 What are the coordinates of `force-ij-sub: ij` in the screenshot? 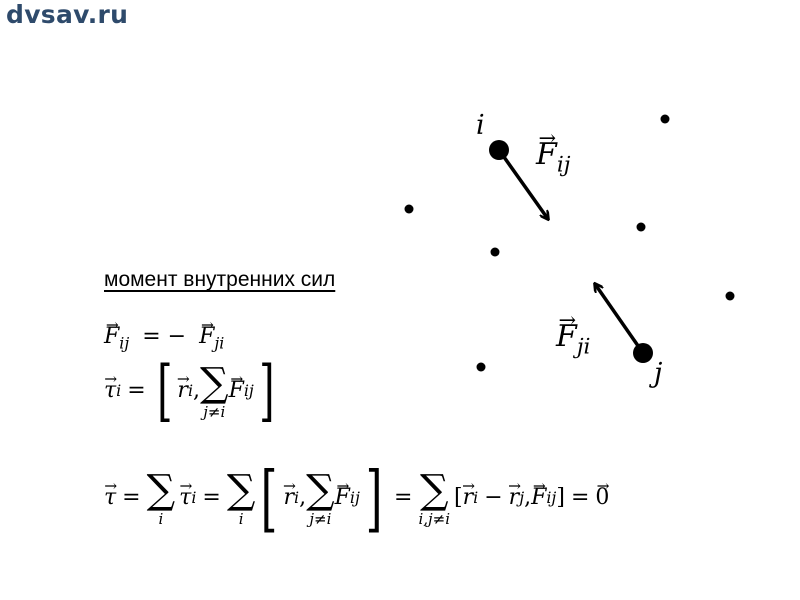 It's located at (563, 165).